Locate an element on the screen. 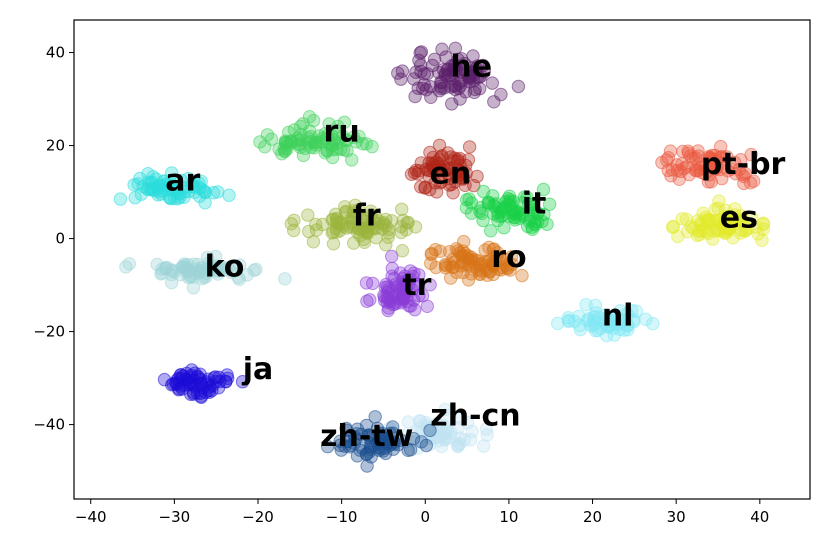 This screenshot has height=554, width=830. y-tick-label: 40 is located at coordinates (55, 53).